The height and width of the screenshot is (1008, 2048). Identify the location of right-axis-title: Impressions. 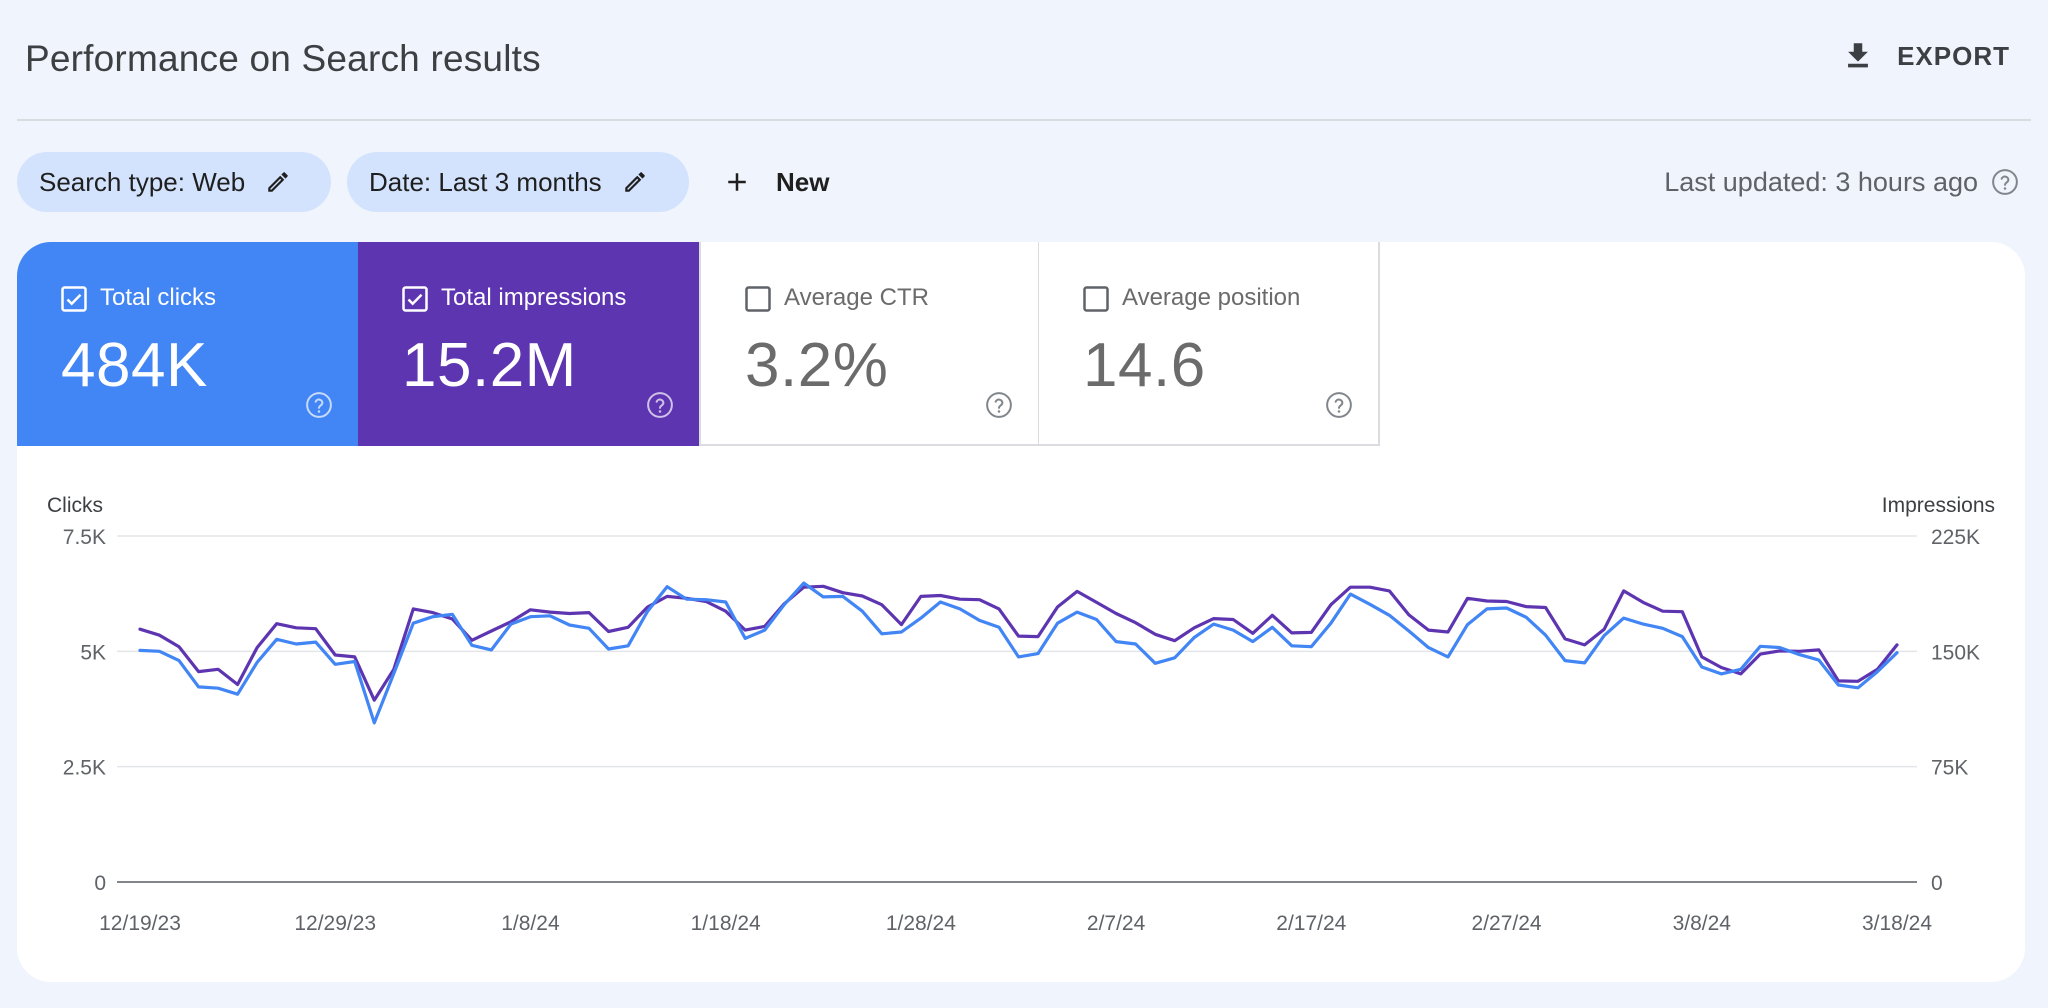
(1938, 505).